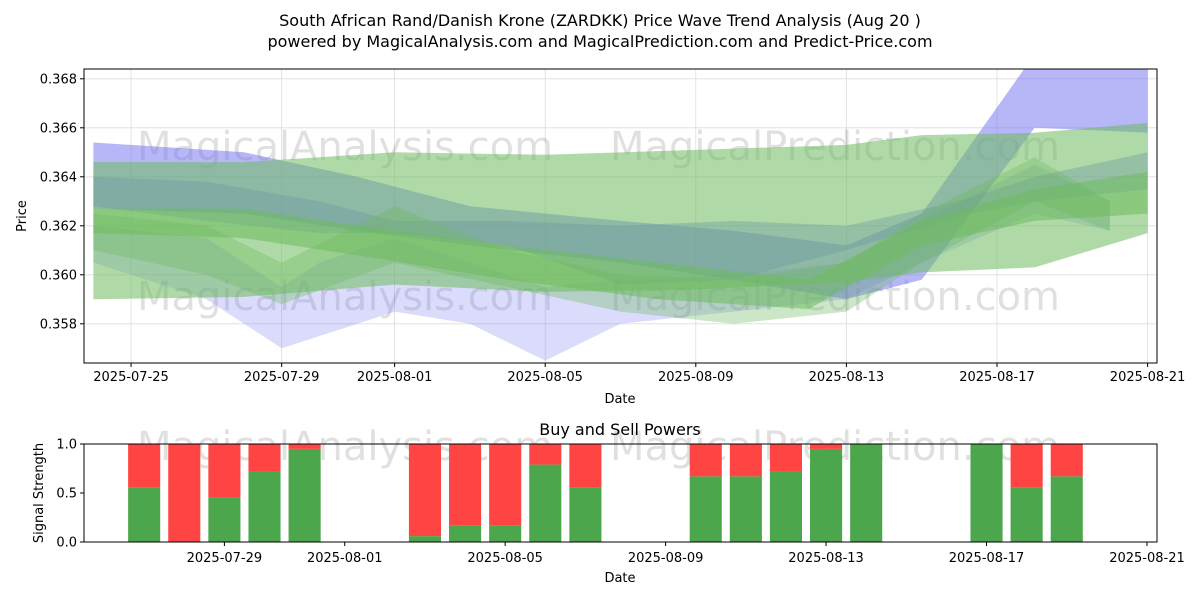 The width and height of the screenshot is (1200, 600). What do you see at coordinates (666, 558) in the screenshot?
I see `power-x-tick-label: 2025-08-09` at bounding box center [666, 558].